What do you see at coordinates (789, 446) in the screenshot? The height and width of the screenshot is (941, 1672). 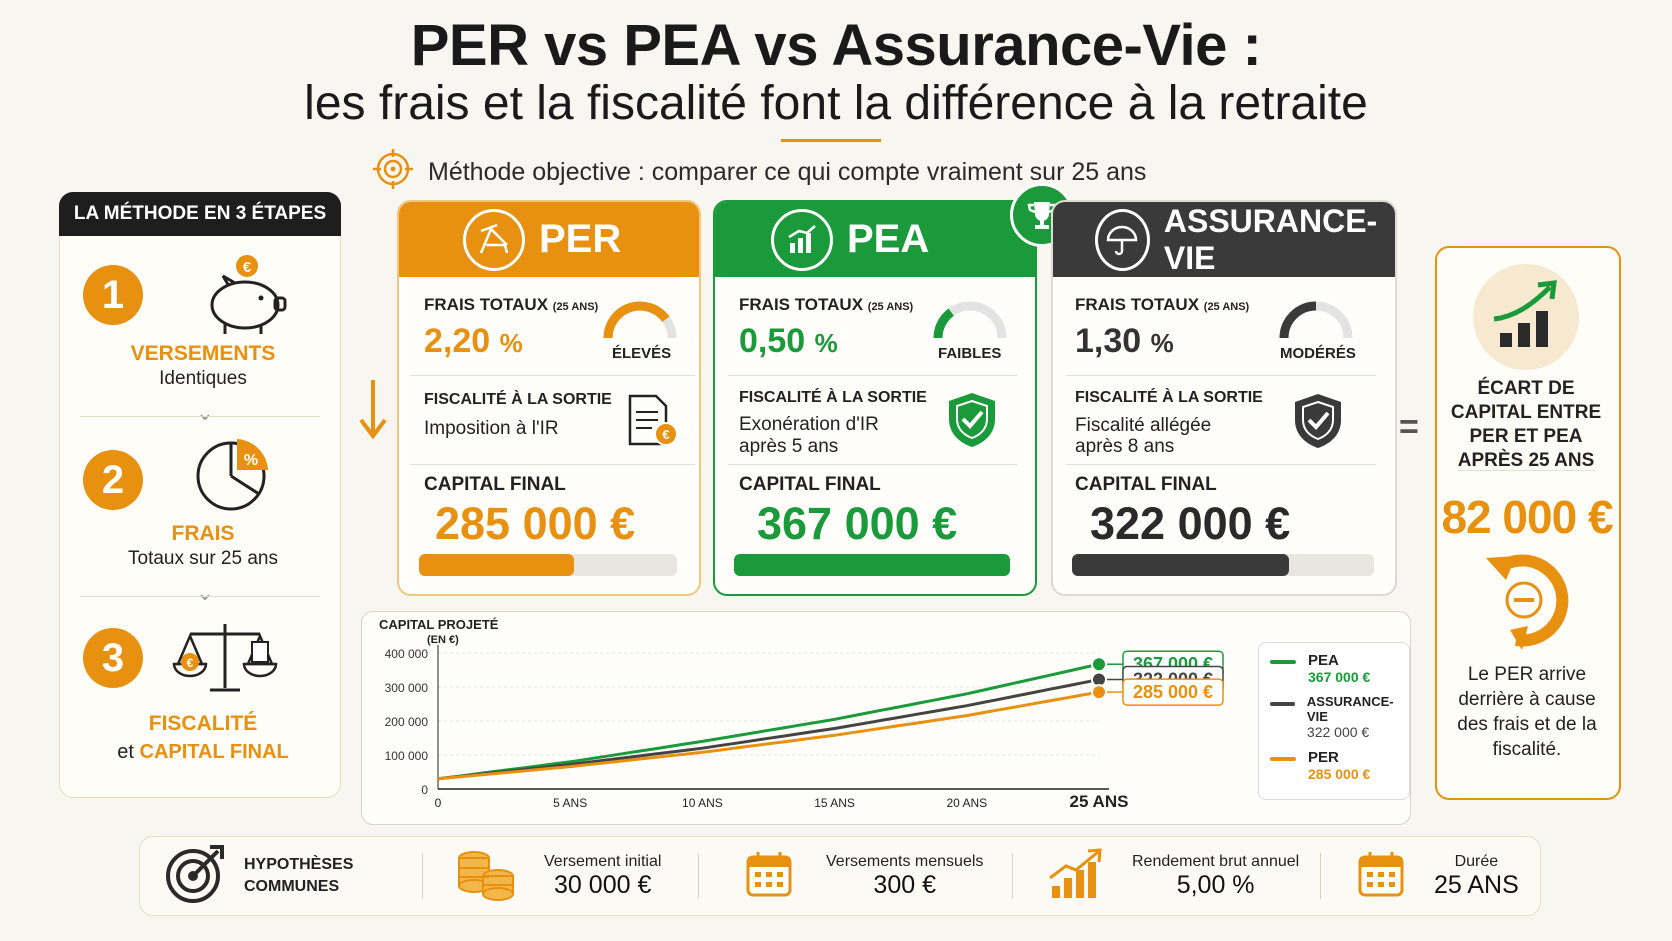 I see `pea-tax-value-2: après 5 ans` at bounding box center [789, 446].